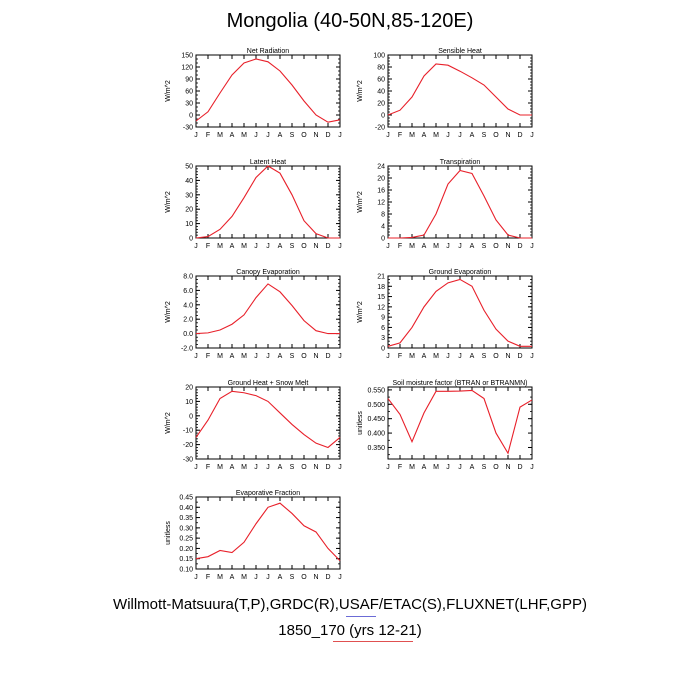 Image resolution: width=700 pixels, height=700 pixels. I want to click on y-tick-label: 16, so click(381, 191).